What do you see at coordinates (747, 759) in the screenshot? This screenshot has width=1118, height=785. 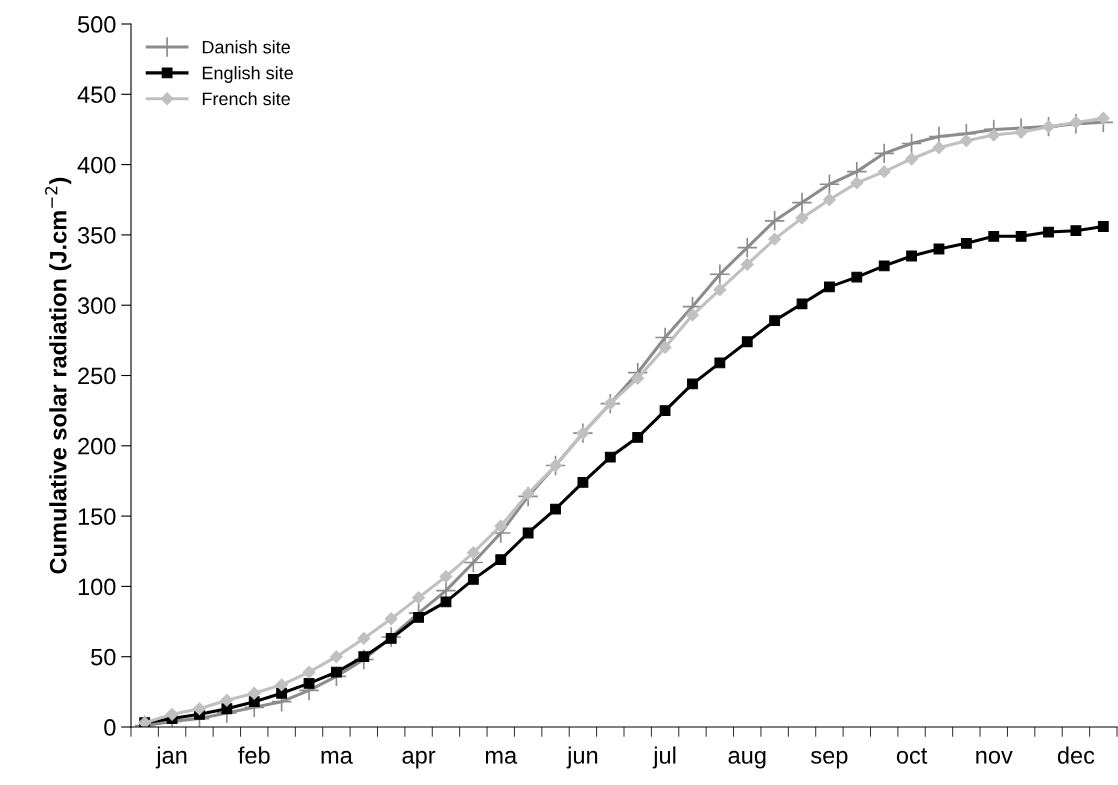 I see `x-tick-label: aug` at bounding box center [747, 759].